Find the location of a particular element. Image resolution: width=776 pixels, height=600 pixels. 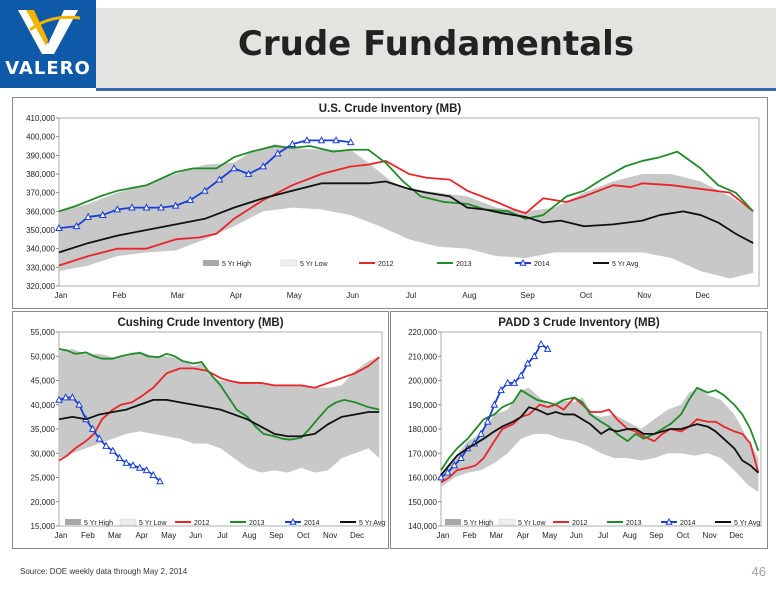

valero-logo: VALERO is located at coordinates (48, 44).